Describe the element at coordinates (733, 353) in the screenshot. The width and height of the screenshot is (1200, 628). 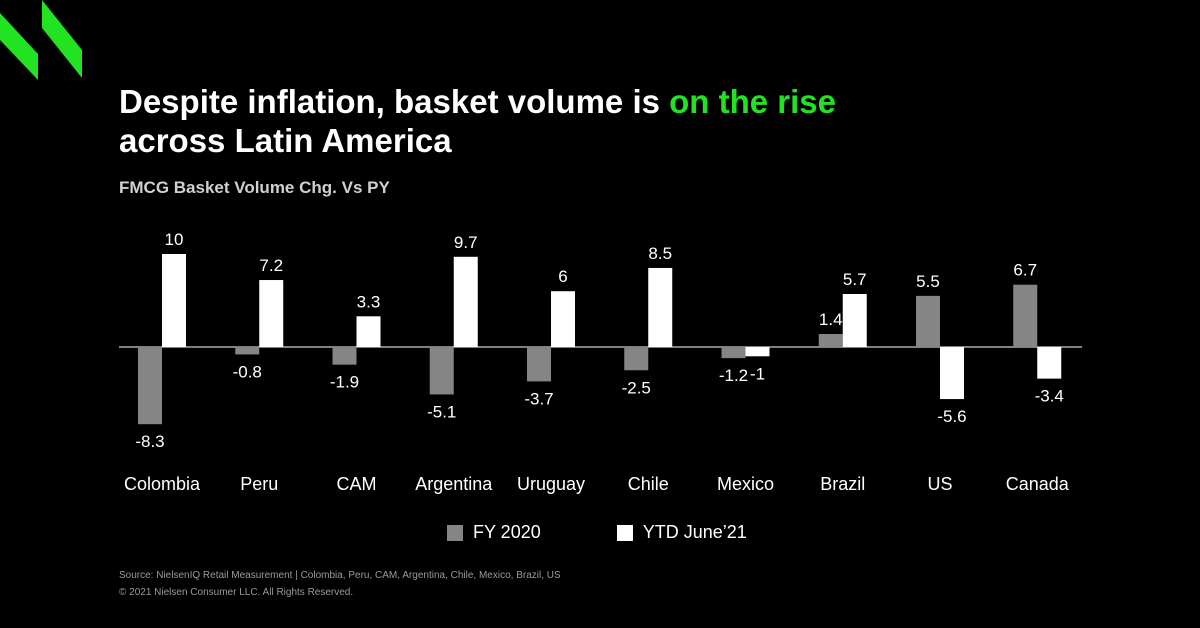
I see `bar-fy2020-mexico` at that location.